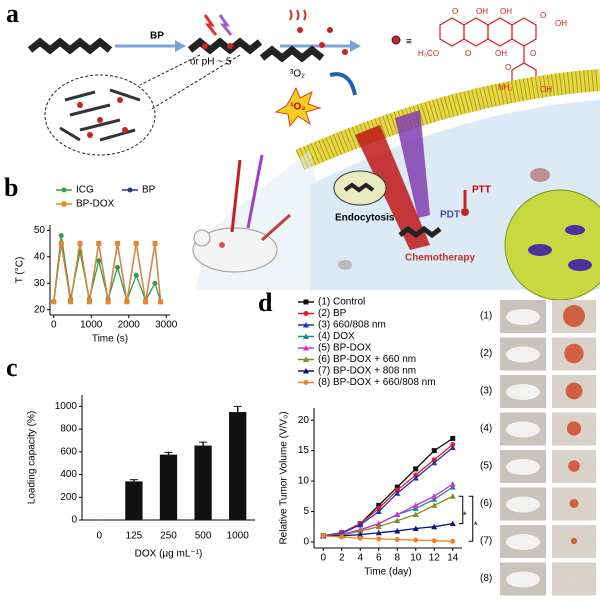 This screenshot has width=600, height=604. I want to click on label: Endocytosis, so click(365, 218).